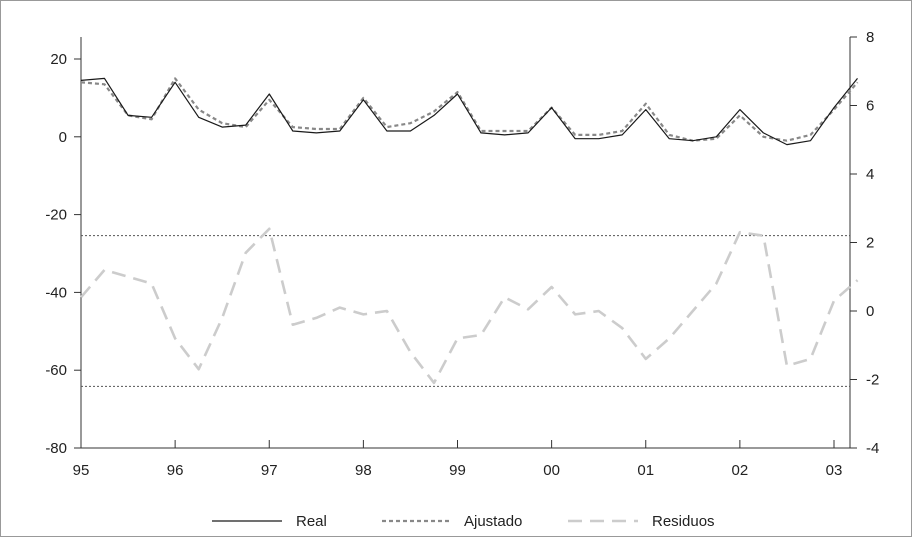 The width and height of the screenshot is (912, 542). Describe the element at coordinates (56, 215) in the screenshot. I see `left-tick-label: -20` at that location.